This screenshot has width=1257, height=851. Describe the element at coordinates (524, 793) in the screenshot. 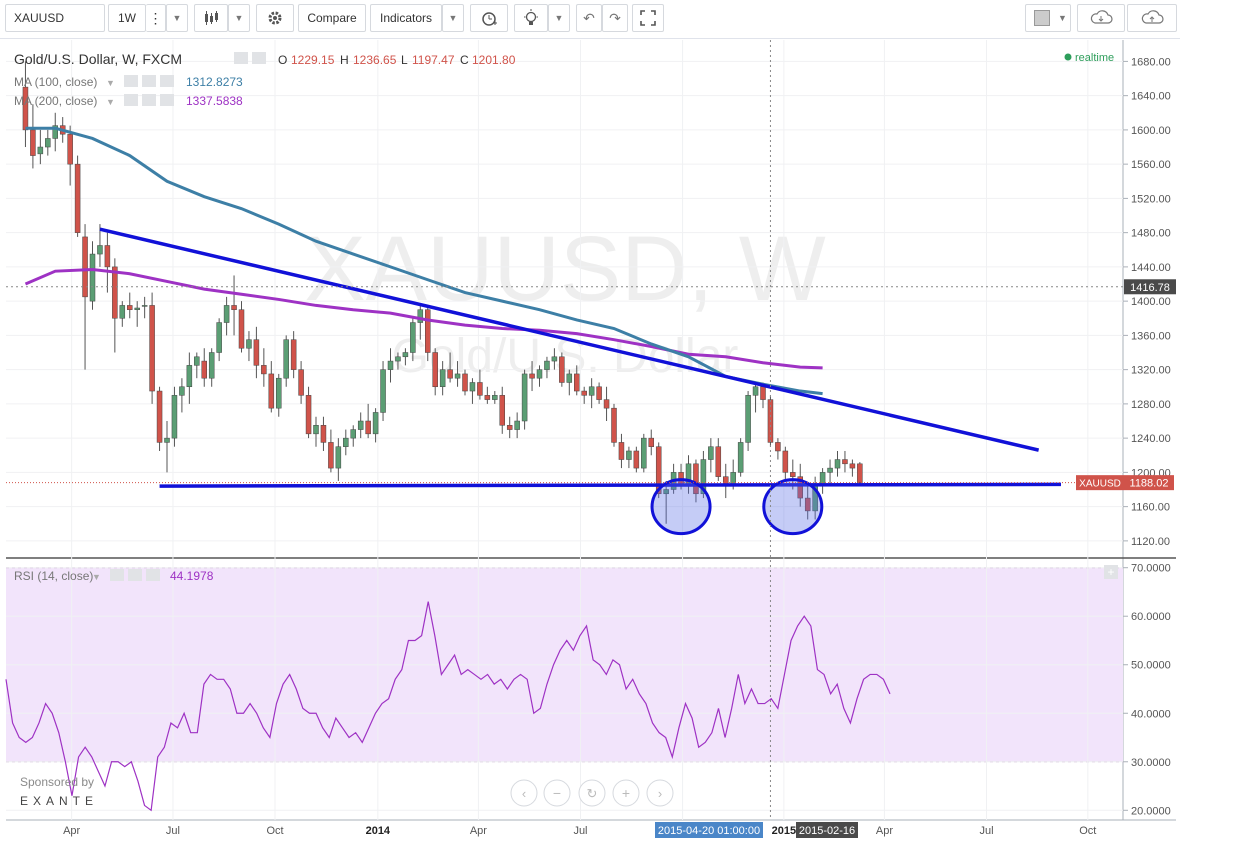

I see `scroll-left-button` at that location.